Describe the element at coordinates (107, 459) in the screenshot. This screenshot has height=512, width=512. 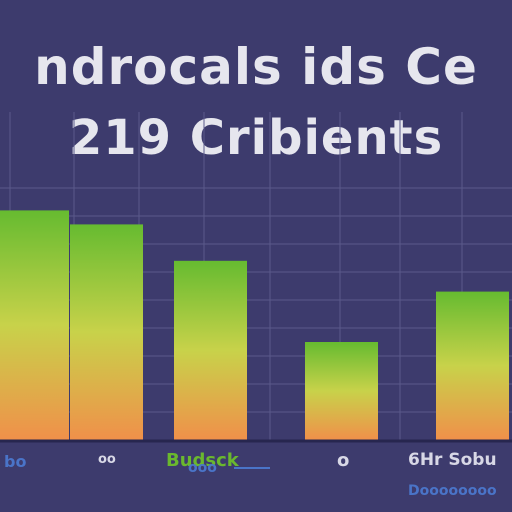
I see `category-label-2: oo` at that location.